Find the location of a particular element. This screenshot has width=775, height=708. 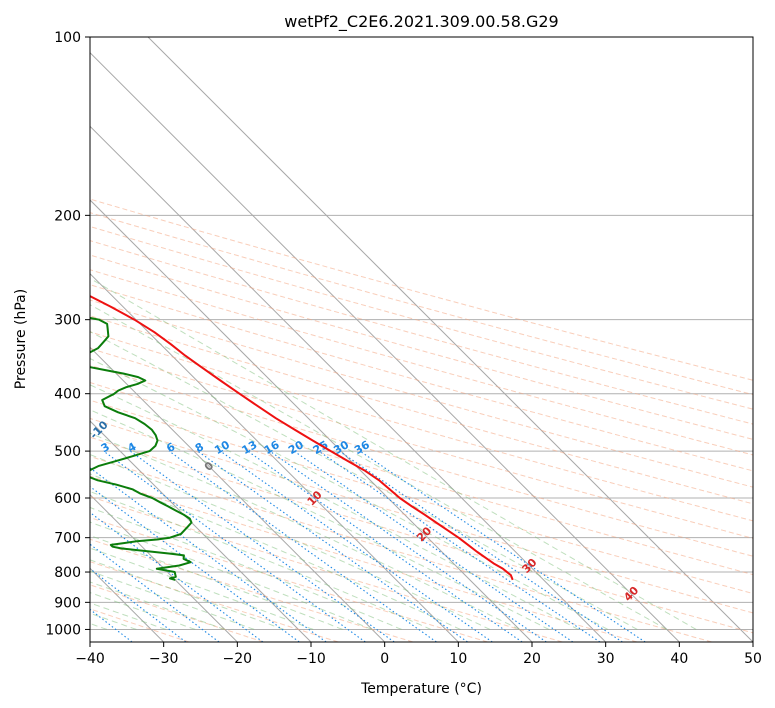

x-tick-label: 0 is located at coordinates (384, 659).